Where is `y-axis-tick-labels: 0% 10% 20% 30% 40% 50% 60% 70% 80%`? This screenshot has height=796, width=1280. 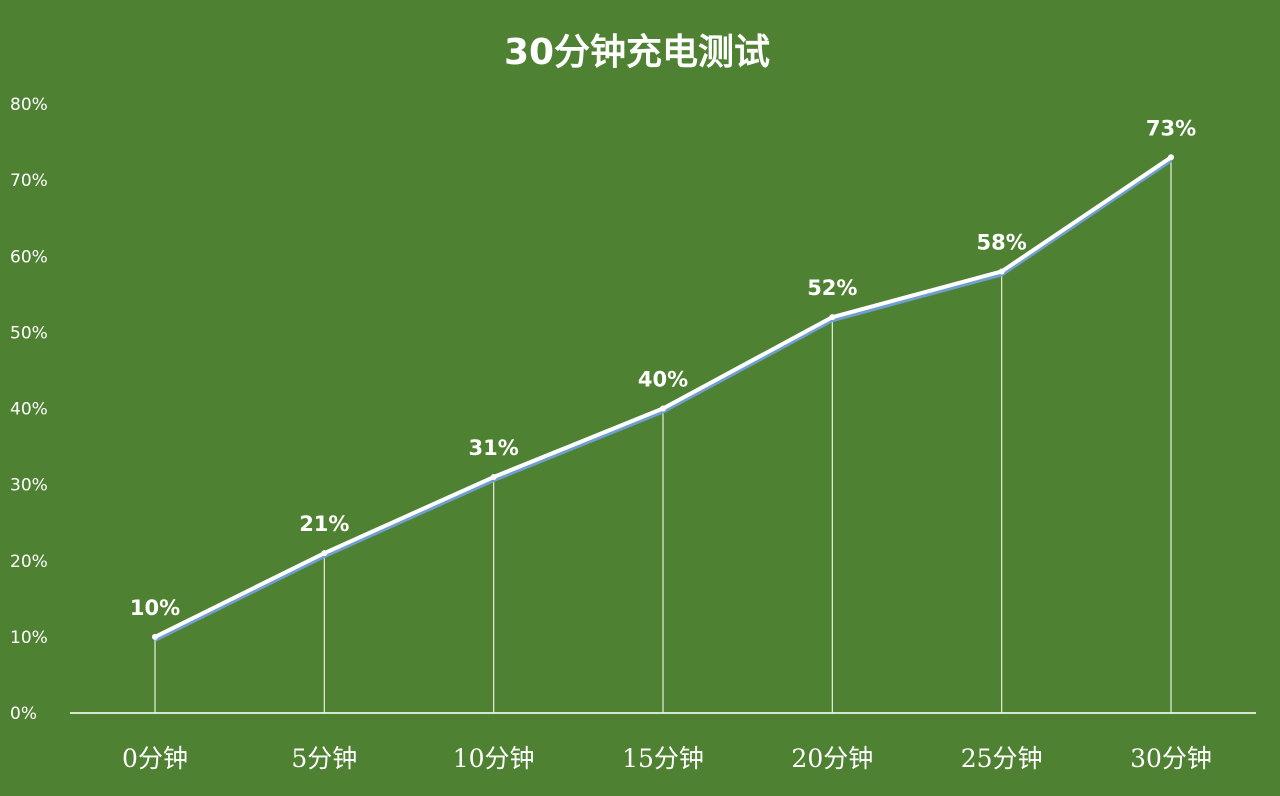 y-axis-tick-labels: 0% 10% 20% 30% 40% 50% 60% 70% 80% is located at coordinates (29, 409).